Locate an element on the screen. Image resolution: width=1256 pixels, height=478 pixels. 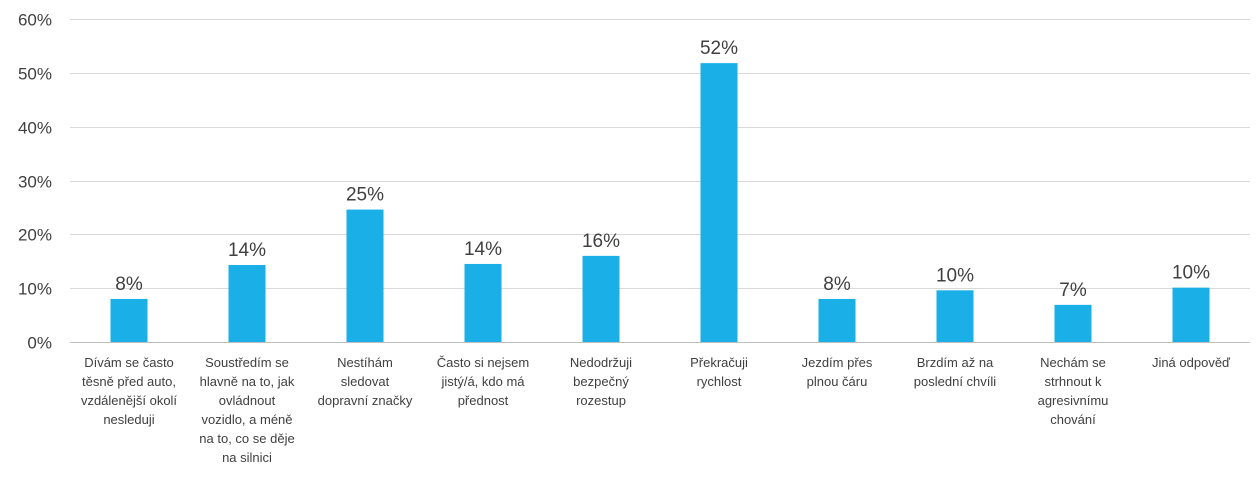
x-category-label: Nedodržuji bezpečný rozestup is located at coordinates (601, 381).